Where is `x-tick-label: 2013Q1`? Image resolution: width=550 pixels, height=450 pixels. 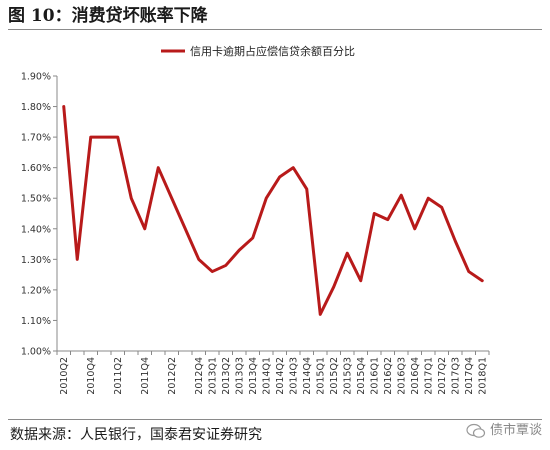 x-tick-label: 2013Q1 is located at coordinates (212, 376).